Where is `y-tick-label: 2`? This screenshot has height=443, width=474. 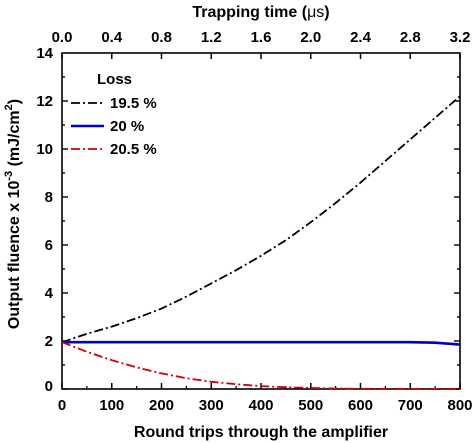 y-tick-label: 2 is located at coordinates (49, 341).